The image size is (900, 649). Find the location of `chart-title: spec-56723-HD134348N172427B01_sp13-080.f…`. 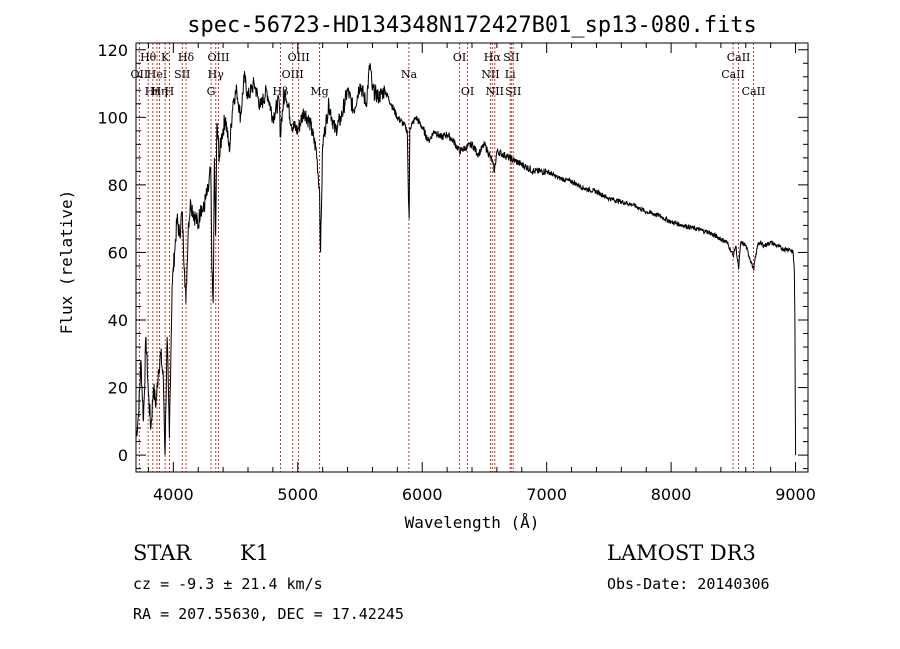

chart-title: spec-56723-HD134348N172427B01_sp13-080.f… is located at coordinates (472, 25).